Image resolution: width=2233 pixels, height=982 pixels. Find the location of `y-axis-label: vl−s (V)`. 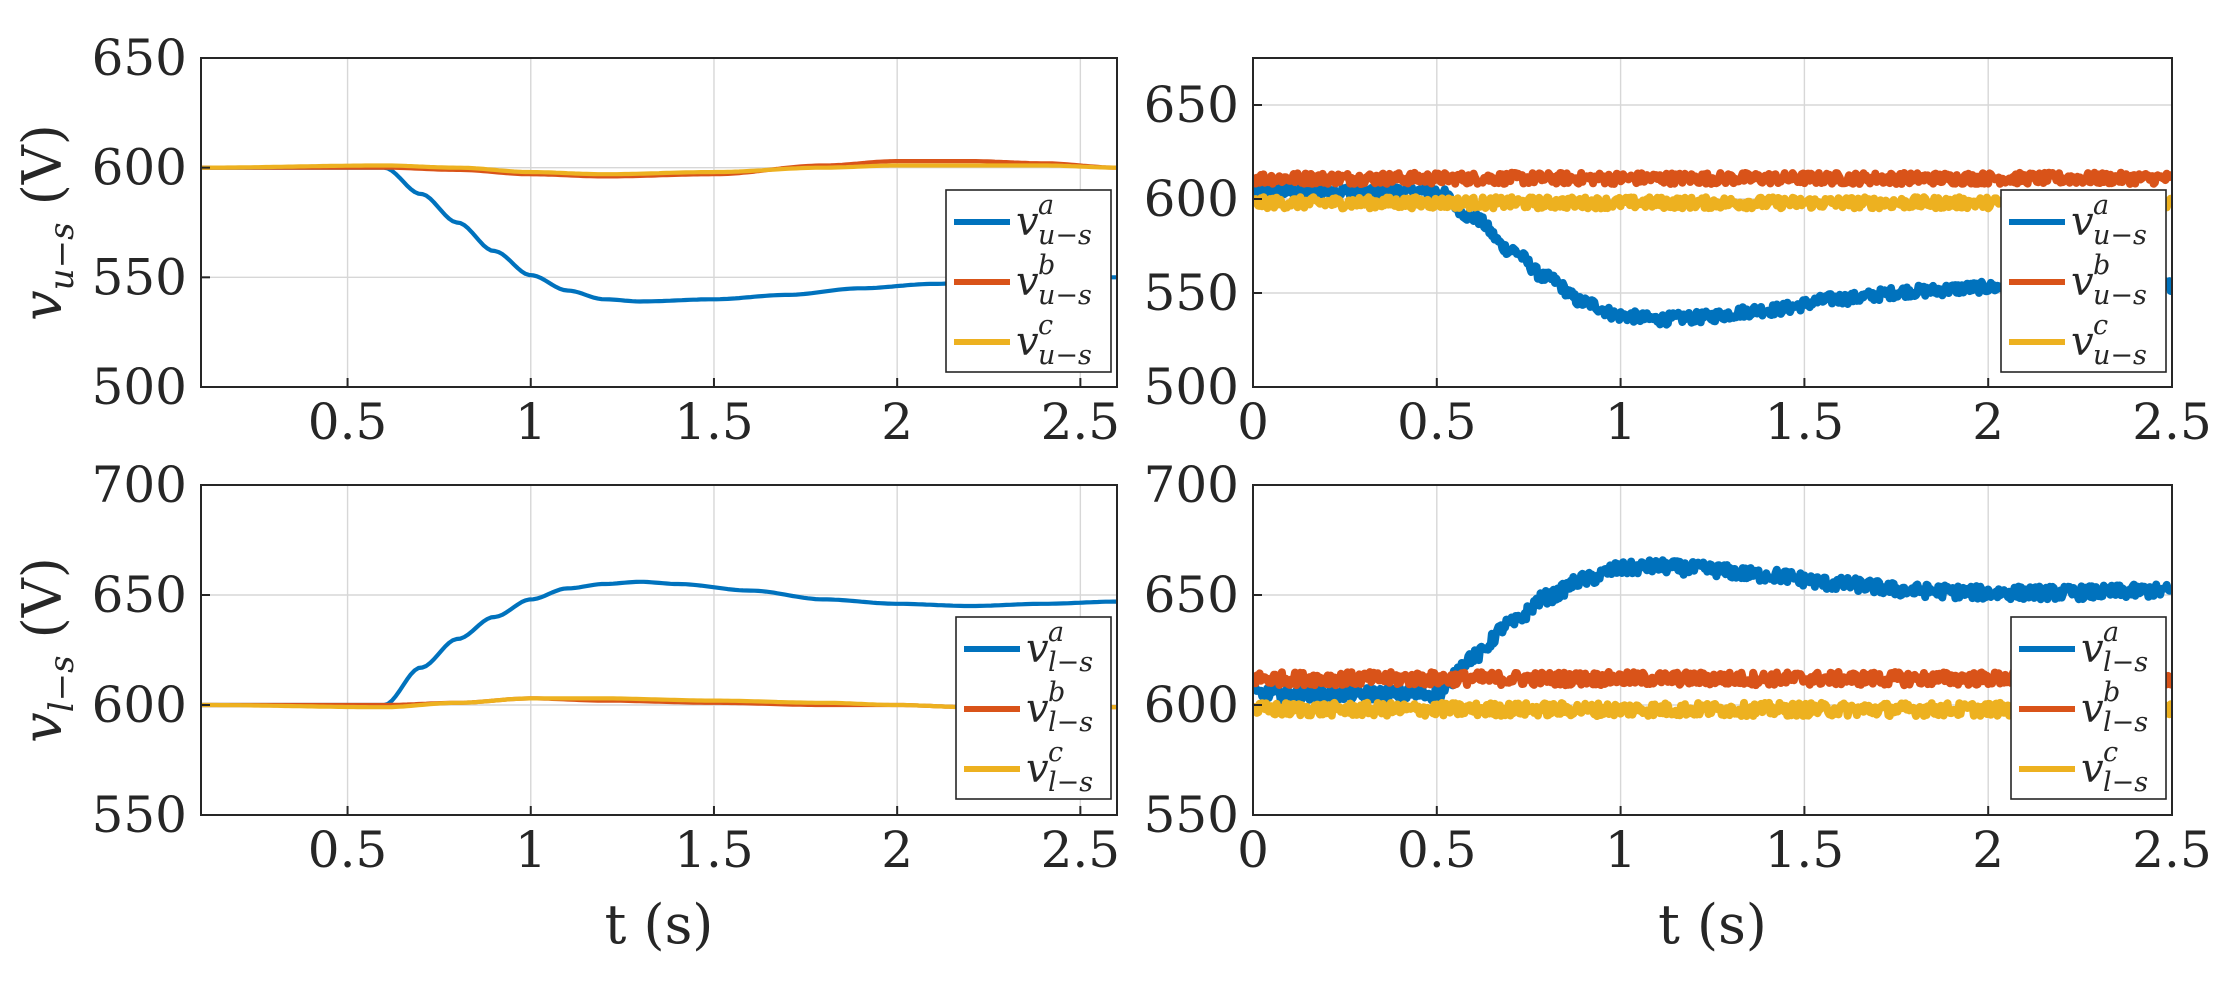

y-axis-label: vl−s (V) is located at coordinates (46, 650).